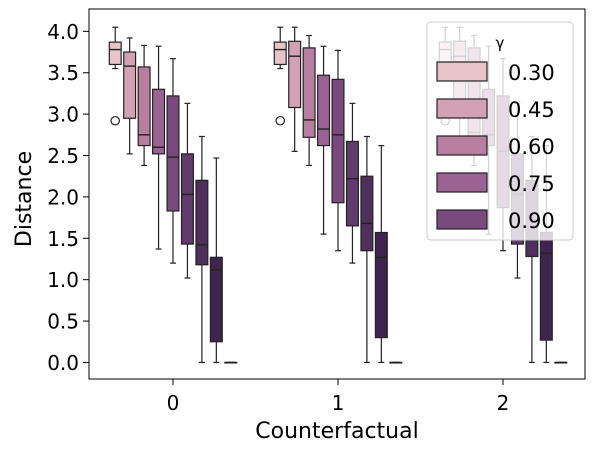  I want to click on x-axis: 0 1 2, so click(338, 397).